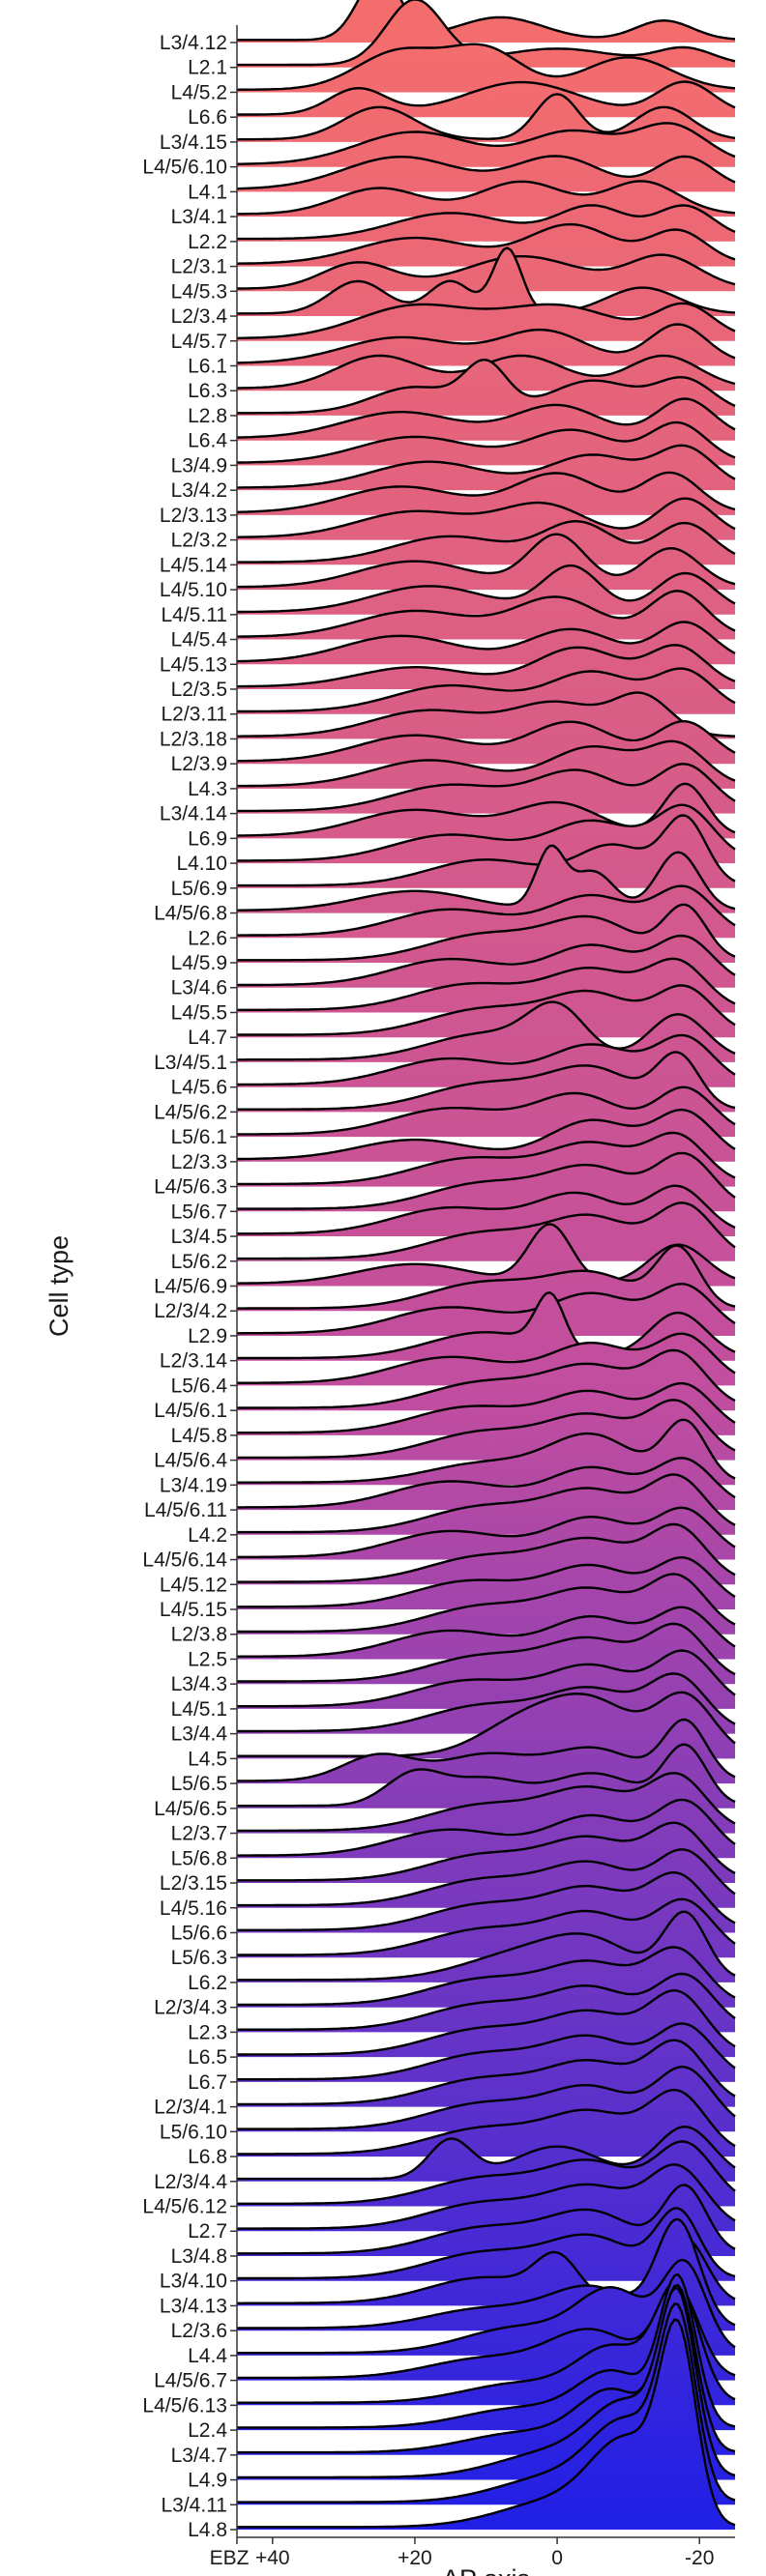 This screenshot has width=766, height=2576. What do you see at coordinates (199, 1734) in the screenshot?
I see `y-tick-label: L3/4.4` at bounding box center [199, 1734].